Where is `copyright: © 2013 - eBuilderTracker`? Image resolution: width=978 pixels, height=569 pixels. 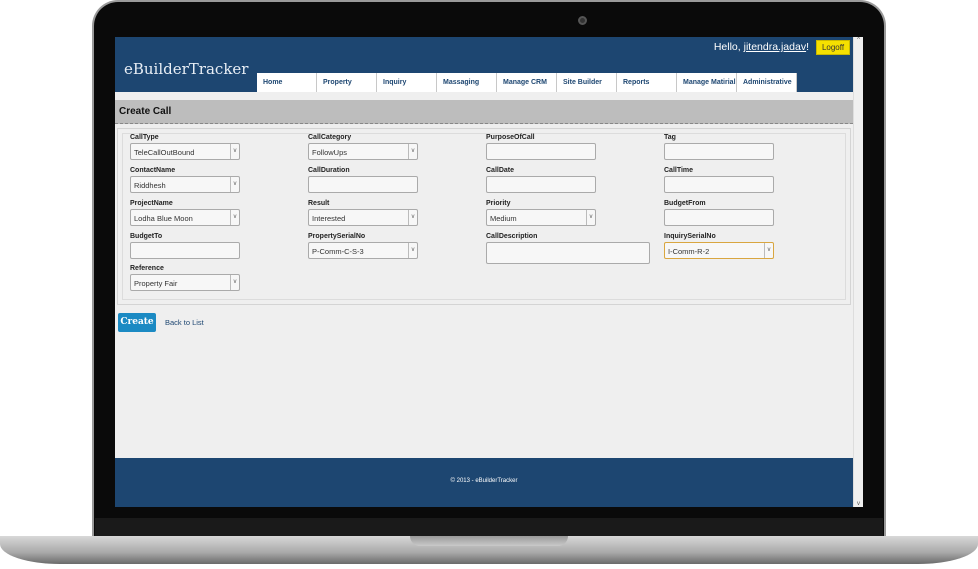
copyright: © 2013 - eBuilderTracker is located at coordinates (484, 481).